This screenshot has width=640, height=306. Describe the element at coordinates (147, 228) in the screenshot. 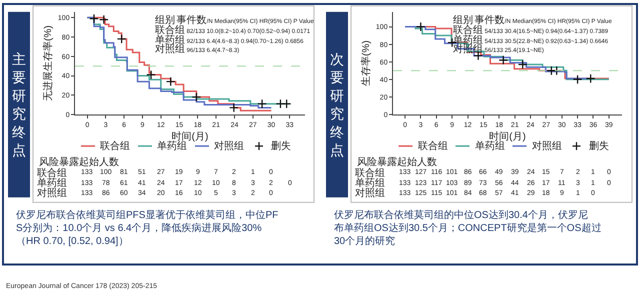

I see `text: 伏罗尼布联合依维莫司组PFS显著优于依维莫司组，中位PFS分别为：10.0个月 vs 6.4个月，降低疾病进展风险30%（HR 0.70, [0.52, 0.94]）` at that location.